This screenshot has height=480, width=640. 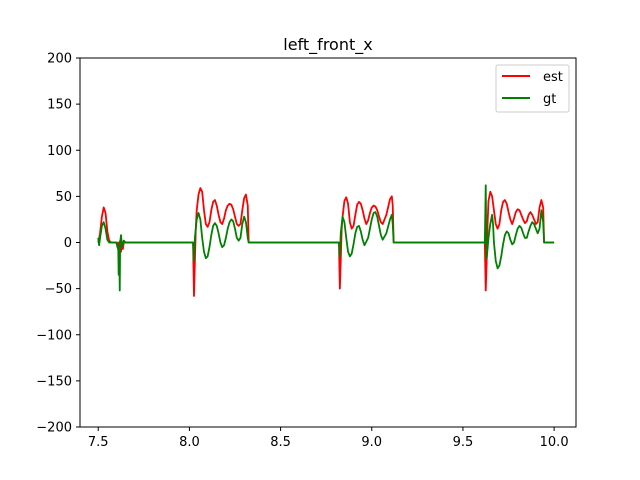 What do you see at coordinates (58, 289) in the screenshot?
I see `y-tick-label: −50` at bounding box center [58, 289].